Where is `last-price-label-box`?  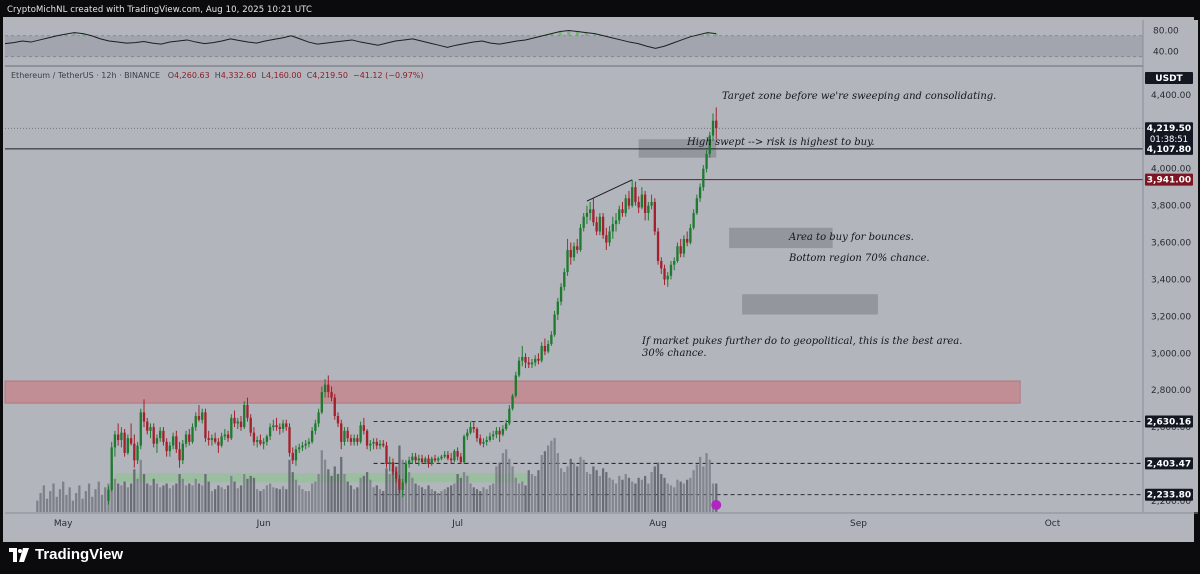
last-price-label-box is located at coordinates (1169, 133).